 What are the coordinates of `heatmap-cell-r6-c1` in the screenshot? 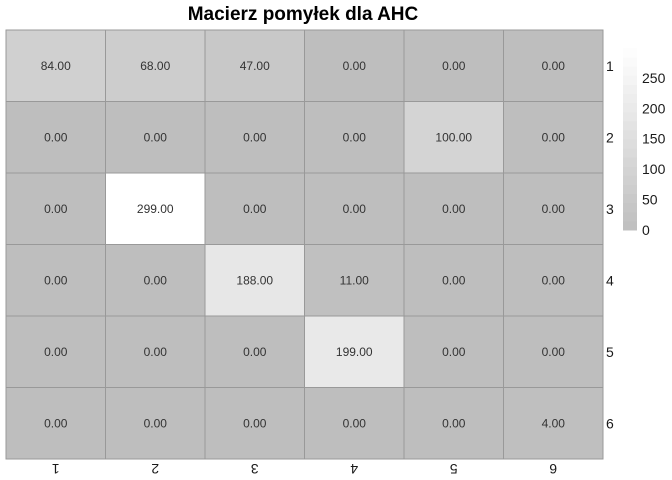 It's located at (55, 423).